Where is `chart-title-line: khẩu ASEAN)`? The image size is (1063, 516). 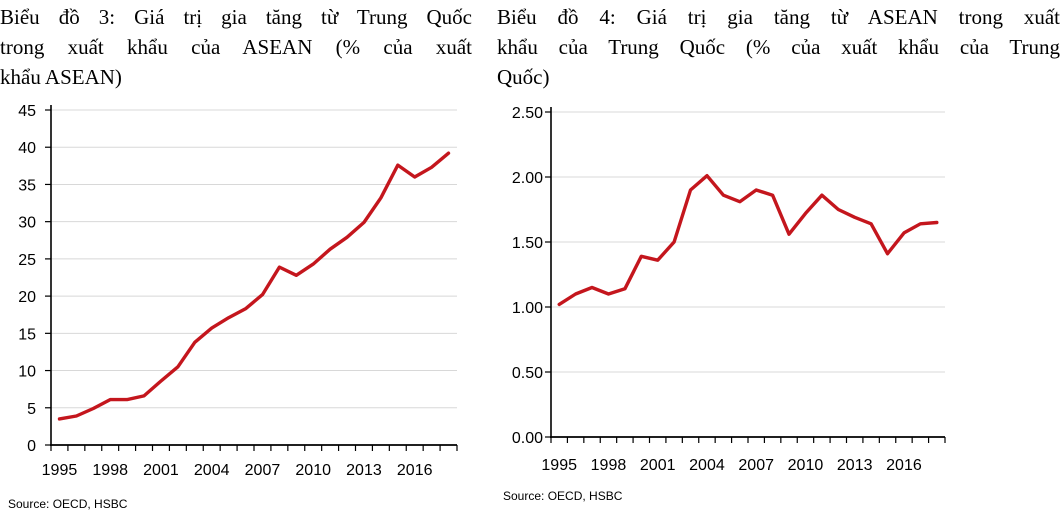 chart-title-line: khẩu ASEAN) is located at coordinates (61, 77).